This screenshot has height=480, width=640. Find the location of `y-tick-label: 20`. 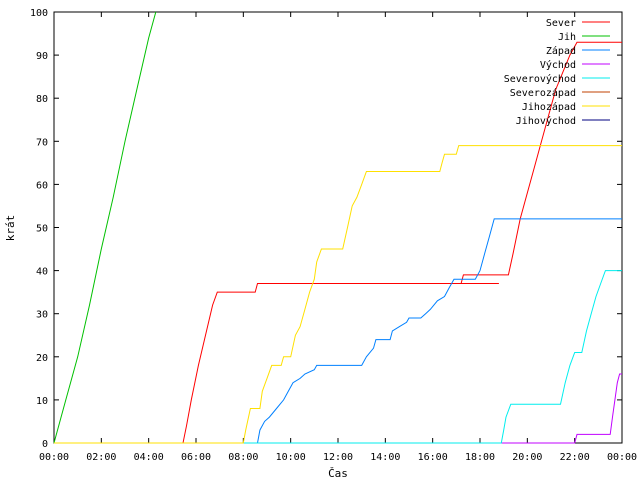

y-tick-label: 20 is located at coordinates (42, 358).